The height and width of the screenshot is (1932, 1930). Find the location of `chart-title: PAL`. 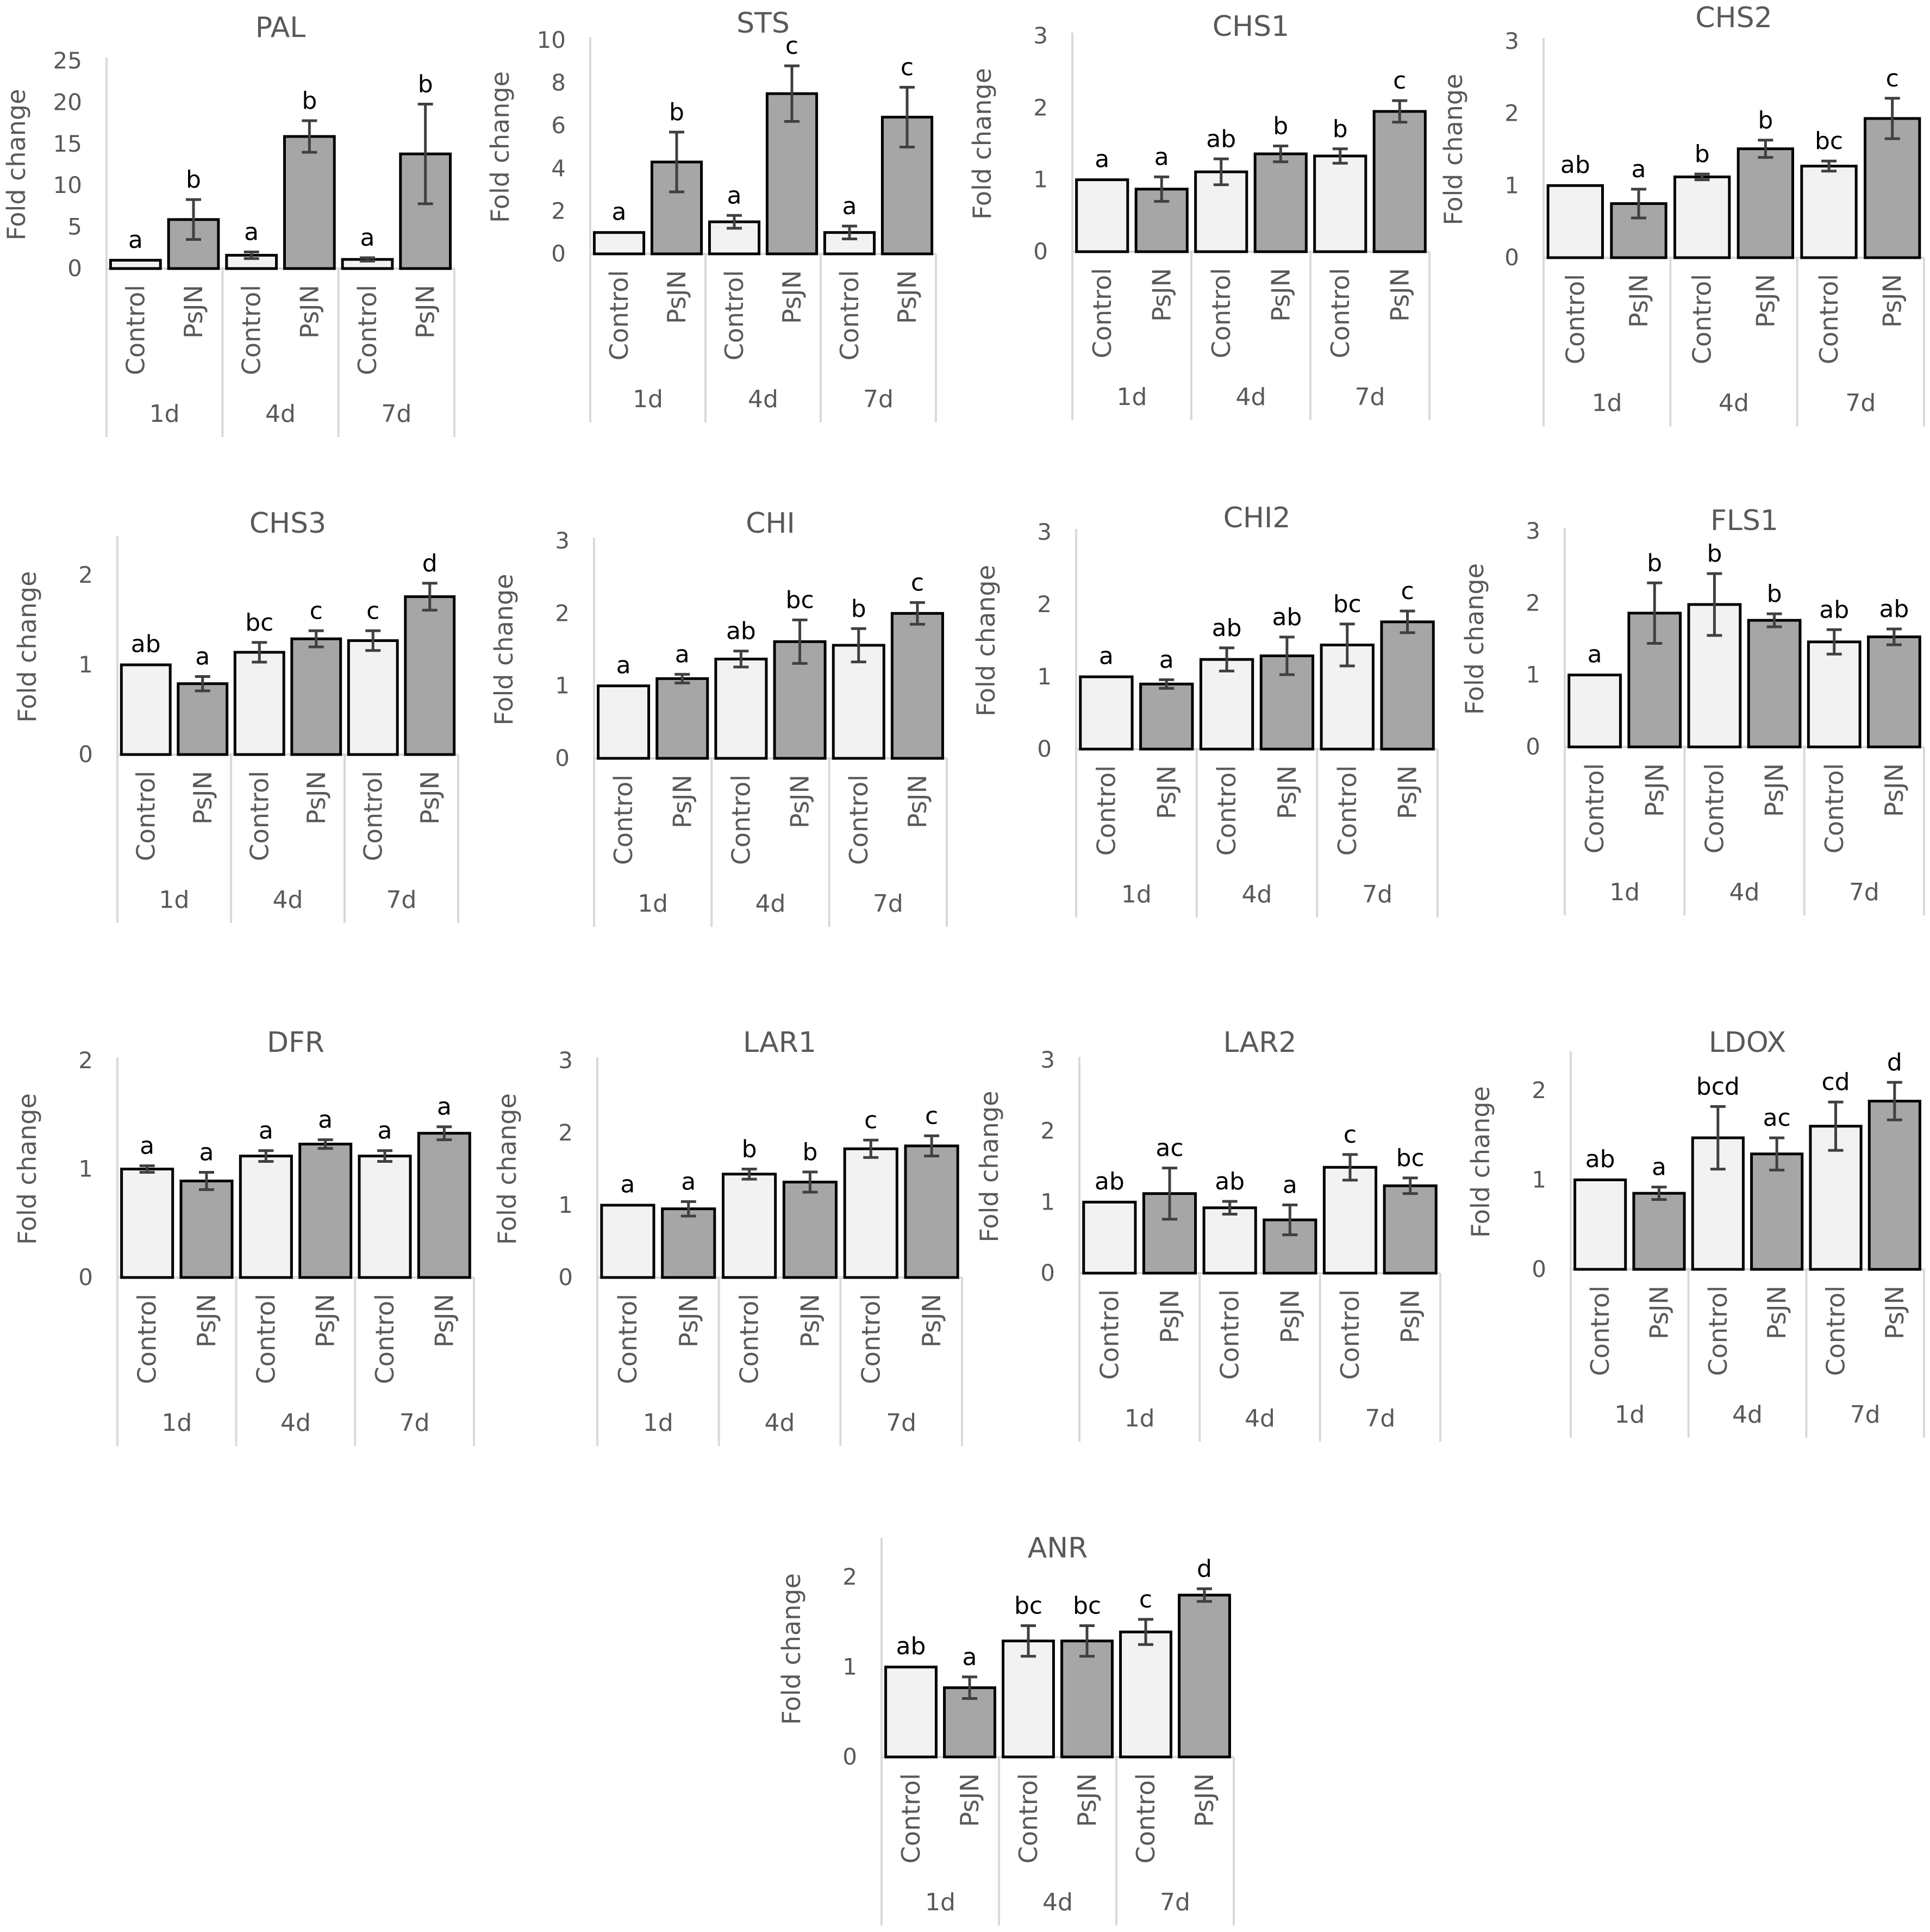

chart-title: PAL is located at coordinates (280, 28).